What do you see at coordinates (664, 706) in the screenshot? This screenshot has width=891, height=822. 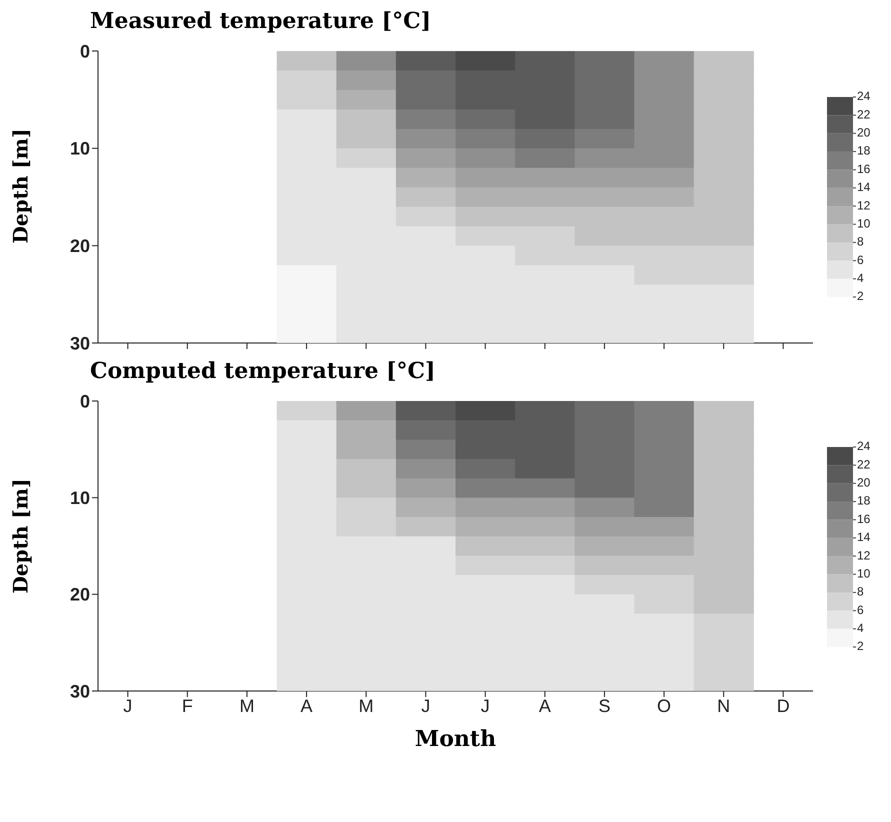 I see `x-tick-label: O` at bounding box center [664, 706].